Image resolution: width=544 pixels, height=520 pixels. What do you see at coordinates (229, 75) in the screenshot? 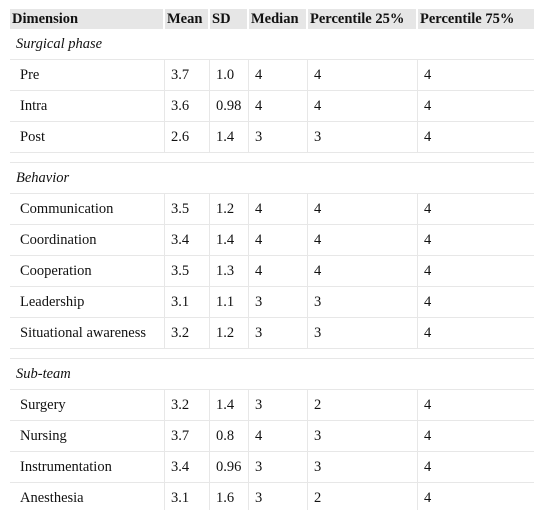
I see `cell-sd: 1.0` at bounding box center [229, 75].